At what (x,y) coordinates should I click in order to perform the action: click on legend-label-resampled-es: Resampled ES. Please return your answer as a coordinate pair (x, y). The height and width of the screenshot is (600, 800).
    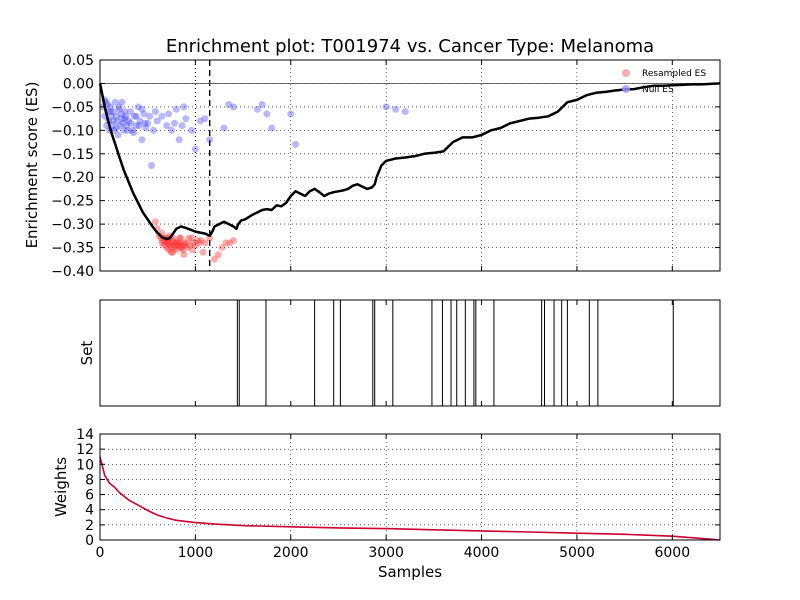
    Looking at the image, I should click on (674, 74).